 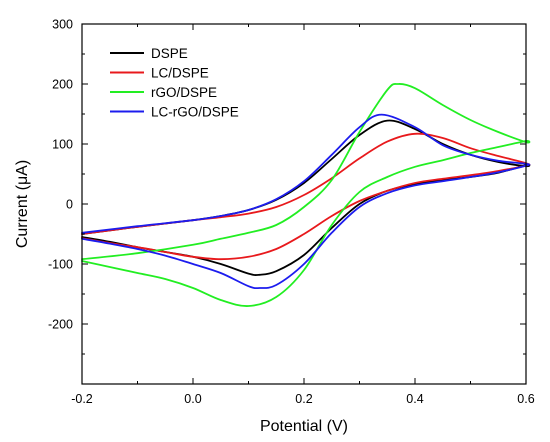 What do you see at coordinates (180, 73) in the screenshot?
I see `legend-label-lc-dspe: LC/DSPE` at bounding box center [180, 73].